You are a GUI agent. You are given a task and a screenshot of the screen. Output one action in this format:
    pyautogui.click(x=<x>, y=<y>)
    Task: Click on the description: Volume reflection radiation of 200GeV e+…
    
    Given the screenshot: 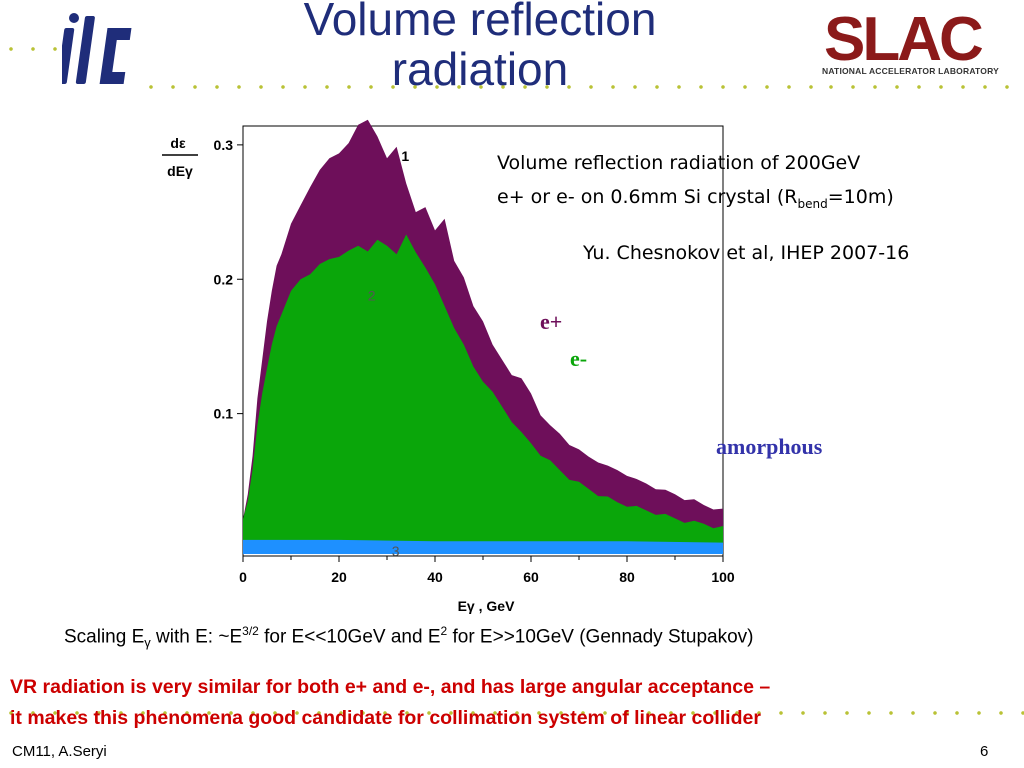 What is the action you would take?
    pyautogui.click(x=695, y=183)
    